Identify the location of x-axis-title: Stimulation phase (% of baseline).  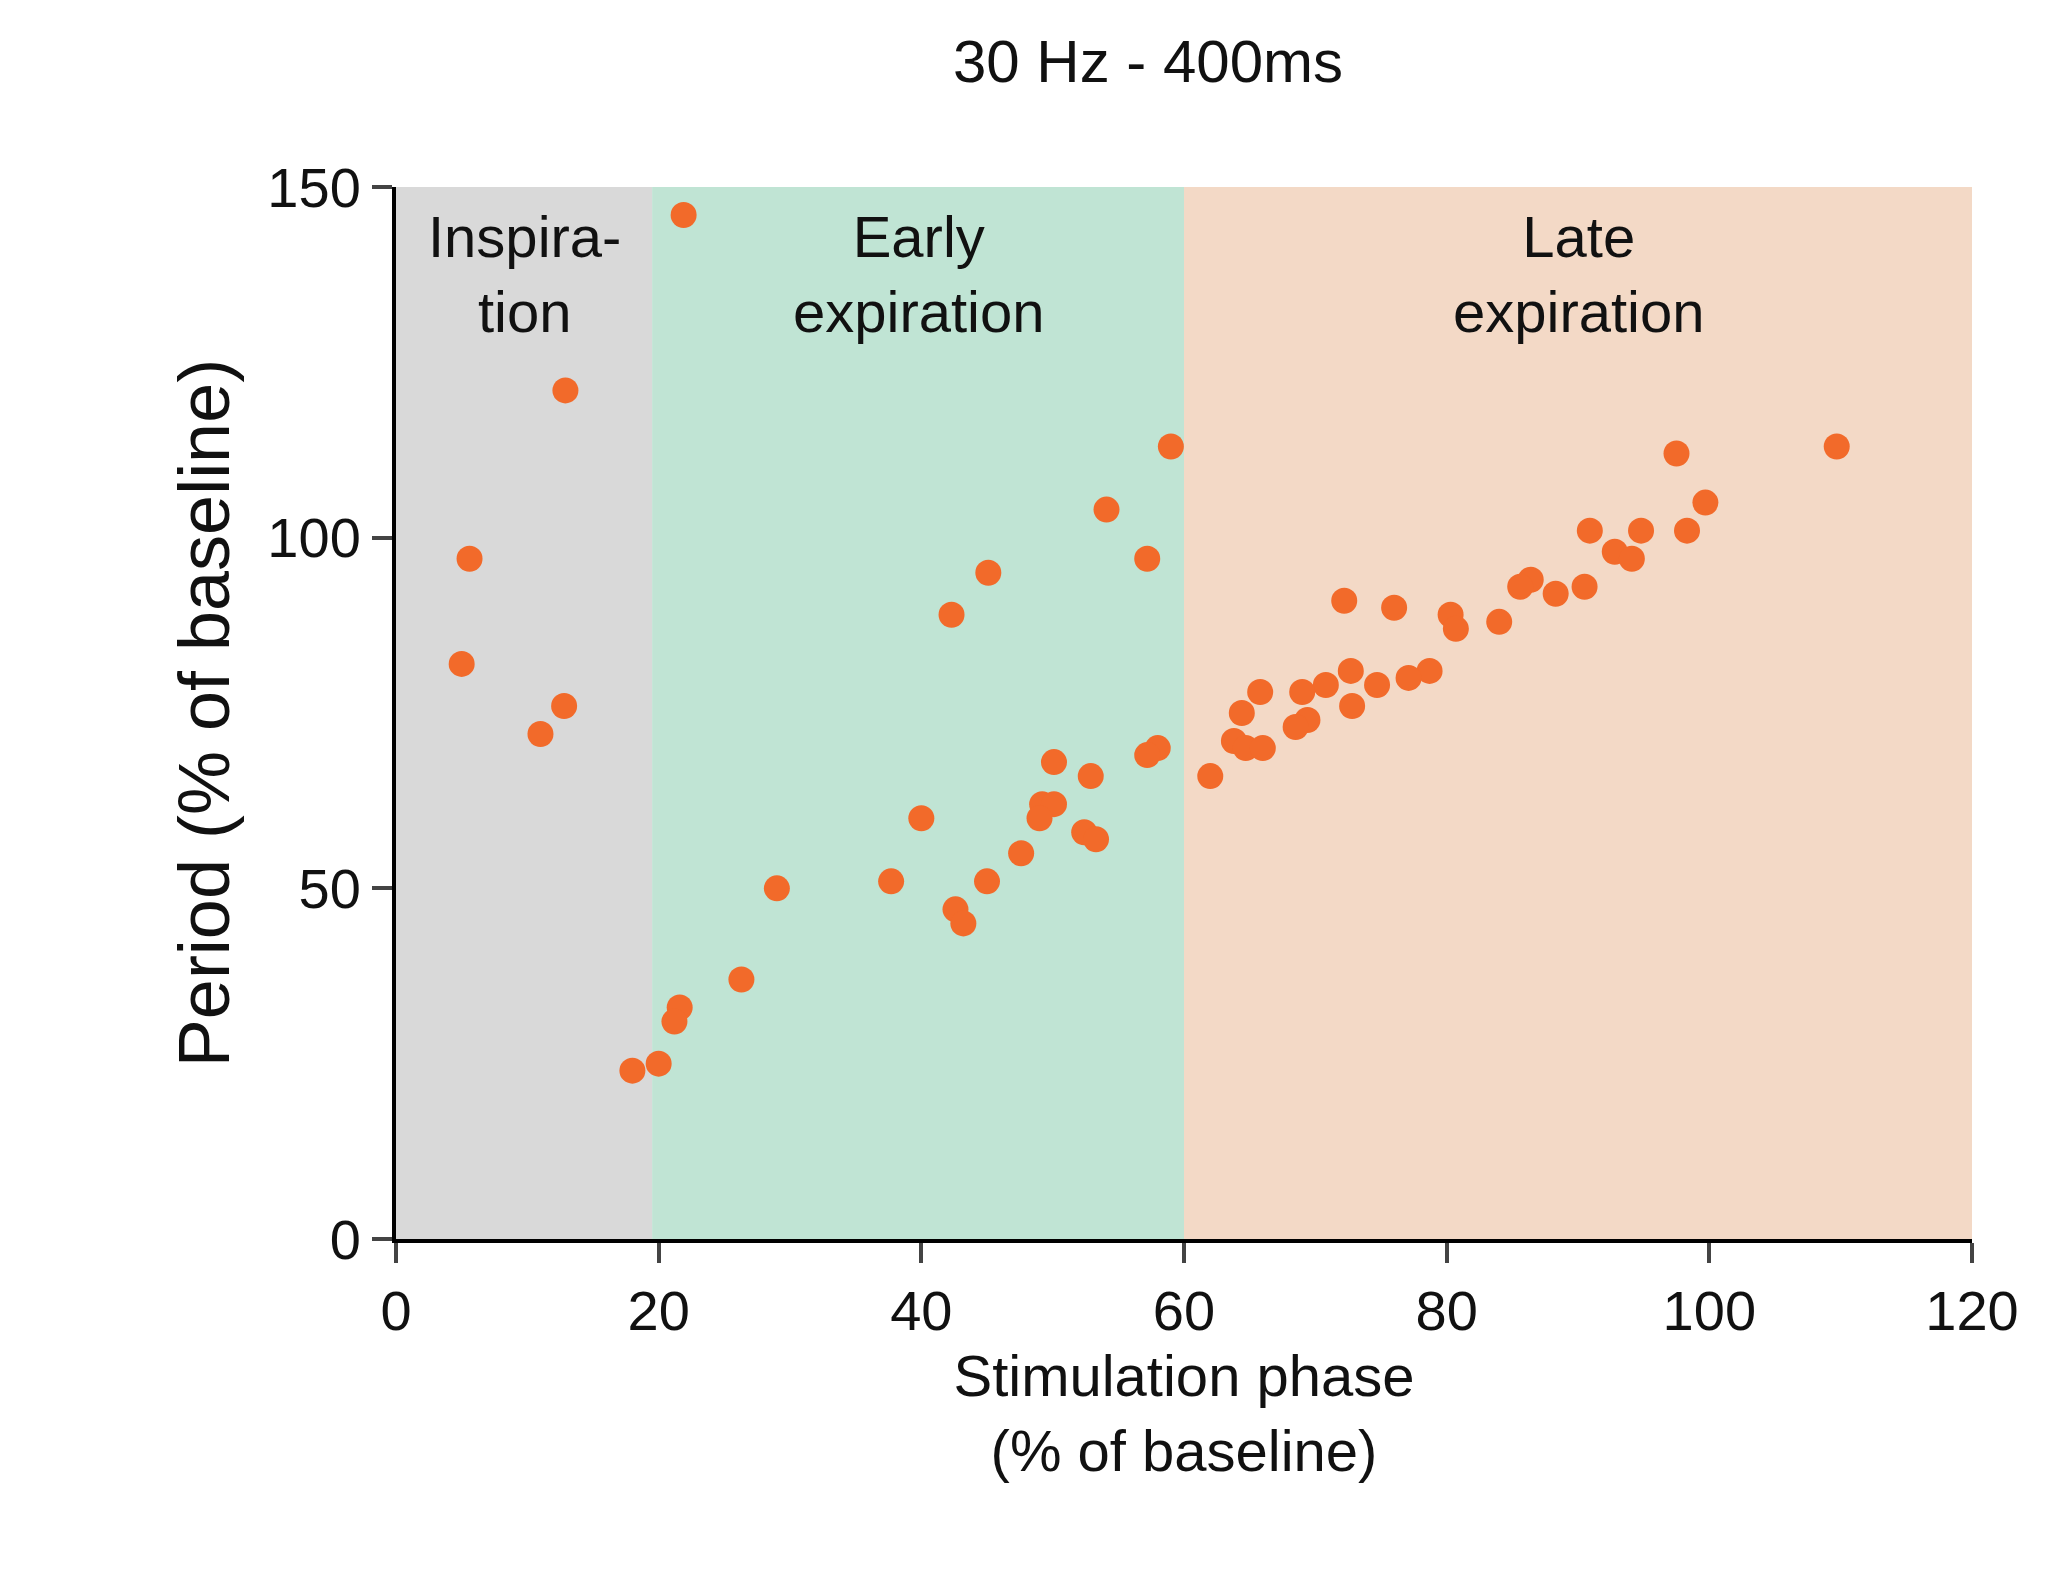
(1184, 1413).